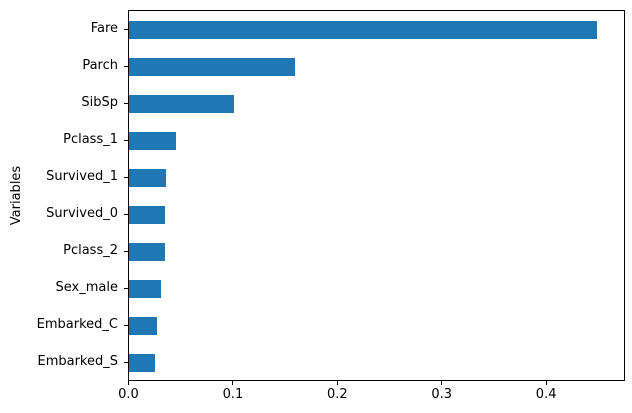  What do you see at coordinates (233, 394) in the screenshot?
I see `x-tick-label-0.1: 0.1` at bounding box center [233, 394].